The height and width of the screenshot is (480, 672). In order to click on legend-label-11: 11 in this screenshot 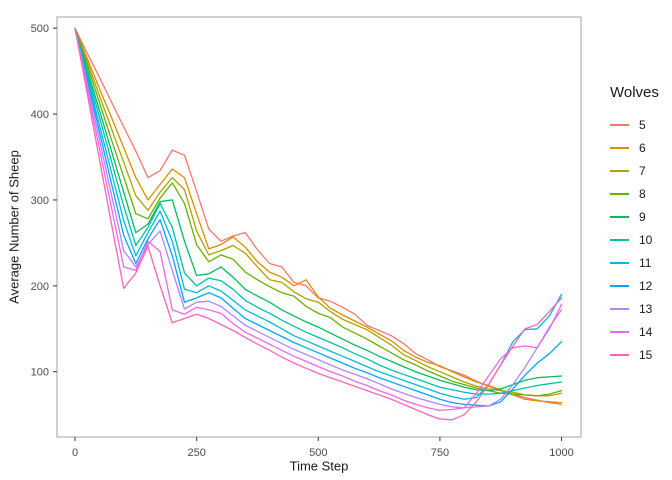, I will do `click(645, 262)`.